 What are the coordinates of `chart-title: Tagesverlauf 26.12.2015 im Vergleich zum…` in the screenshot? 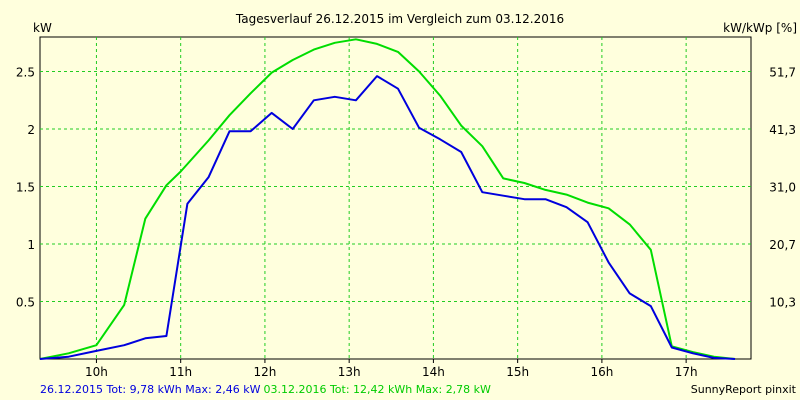 It's located at (399, 19).